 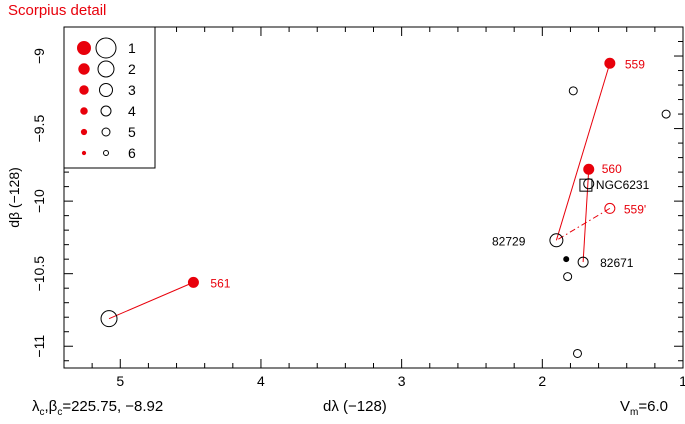 What do you see at coordinates (132, 48) in the screenshot?
I see `legend-label: 1` at bounding box center [132, 48].